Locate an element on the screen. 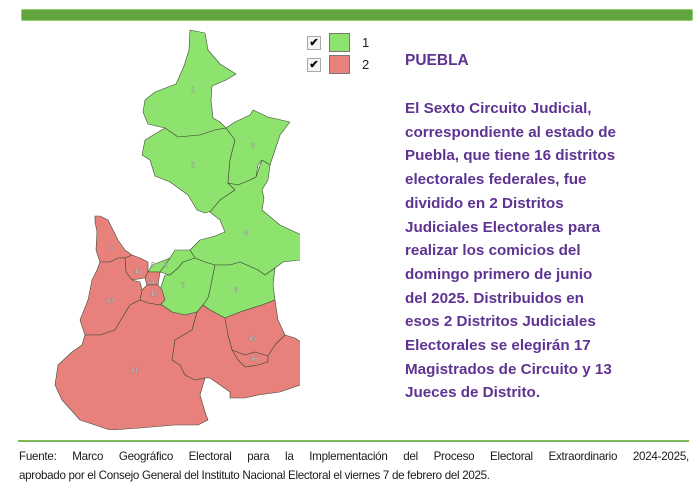  legend-checkbox-1: ✔ is located at coordinates (314, 42).